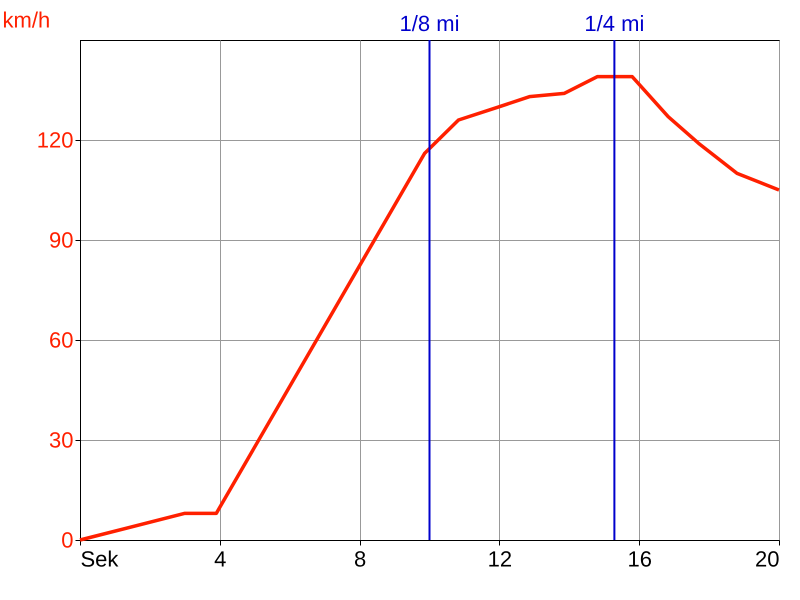 The height and width of the screenshot is (600, 800). What do you see at coordinates (360, 559) in the screenshot?
I see `x-tick-label: 8` at bounding box center [360, 559].